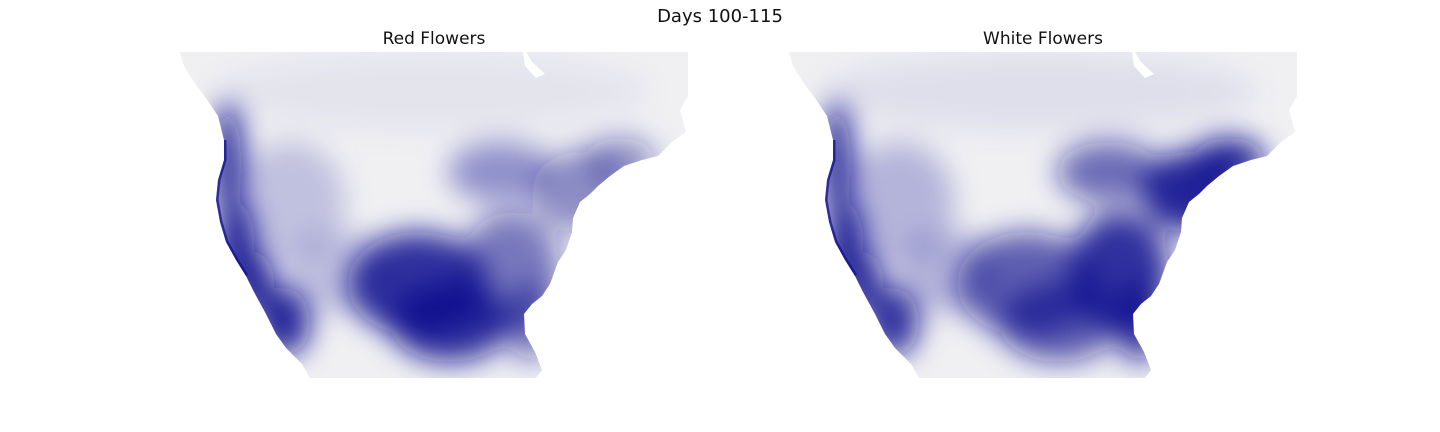 This screenshot has width=1440, height=432. Describe the element at coordinates (720, 16) in the screenshot. I see `figure-title: Days 100-115` at that location.